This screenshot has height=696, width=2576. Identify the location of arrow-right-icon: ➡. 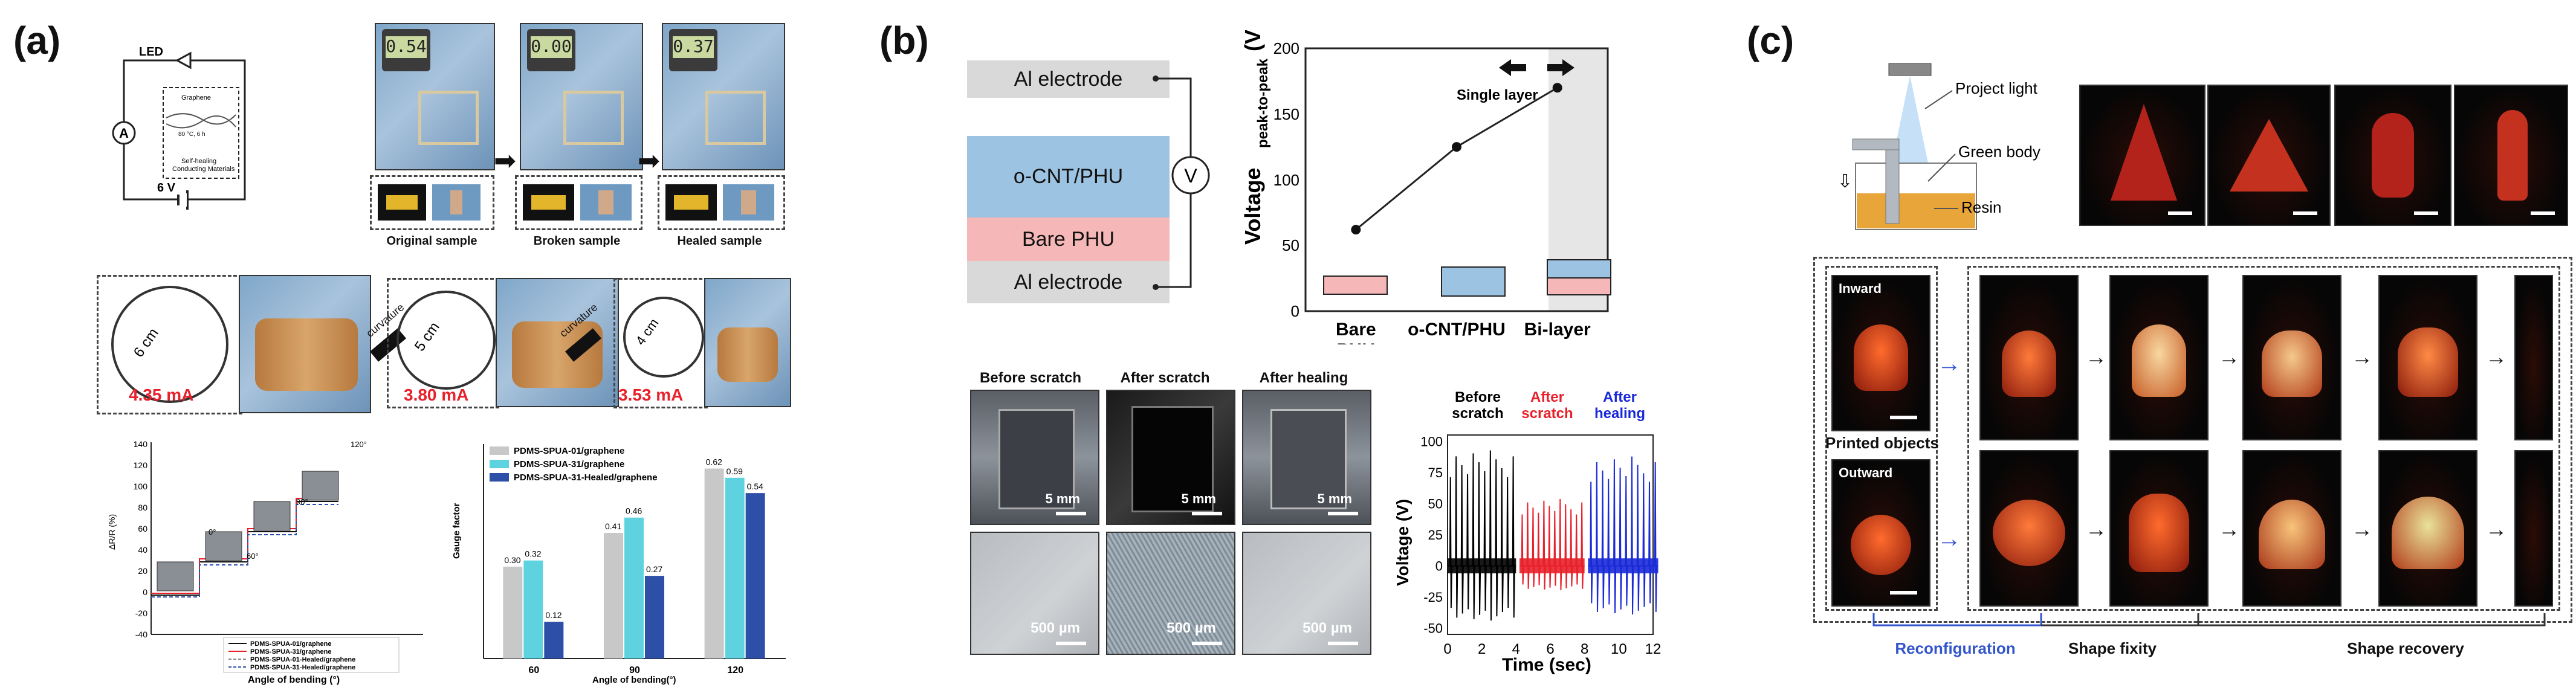
(505, 161).